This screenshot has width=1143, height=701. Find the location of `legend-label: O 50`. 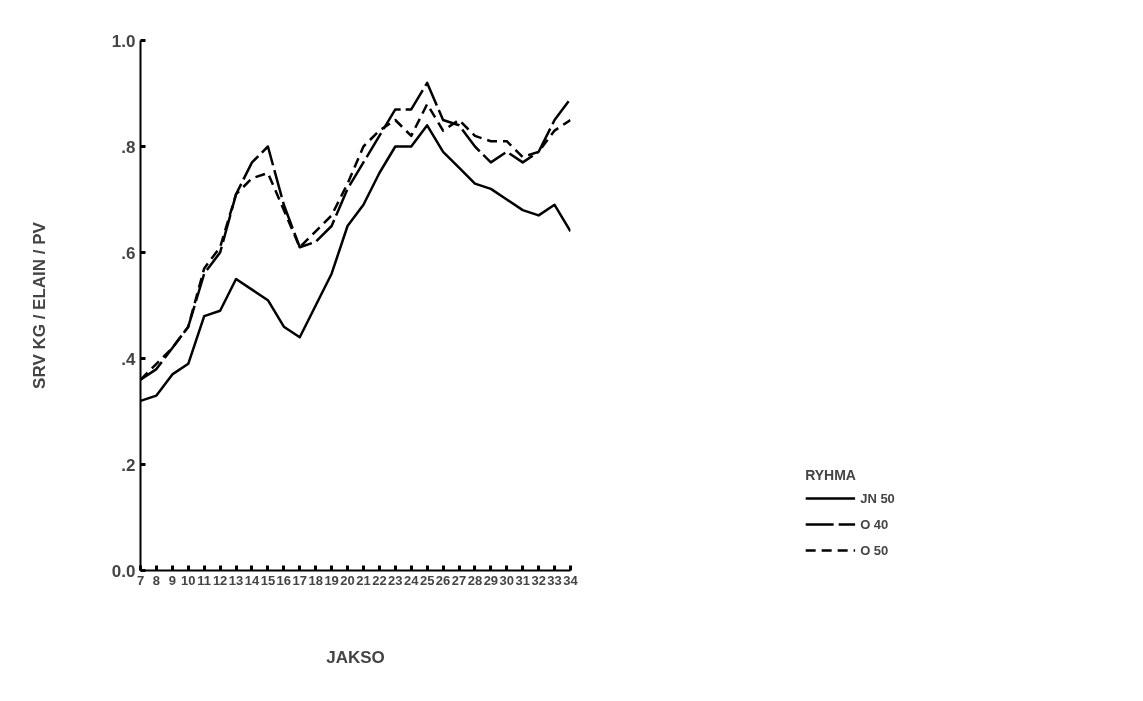

legend-label: O 50 is located at coordinates (874, 550).